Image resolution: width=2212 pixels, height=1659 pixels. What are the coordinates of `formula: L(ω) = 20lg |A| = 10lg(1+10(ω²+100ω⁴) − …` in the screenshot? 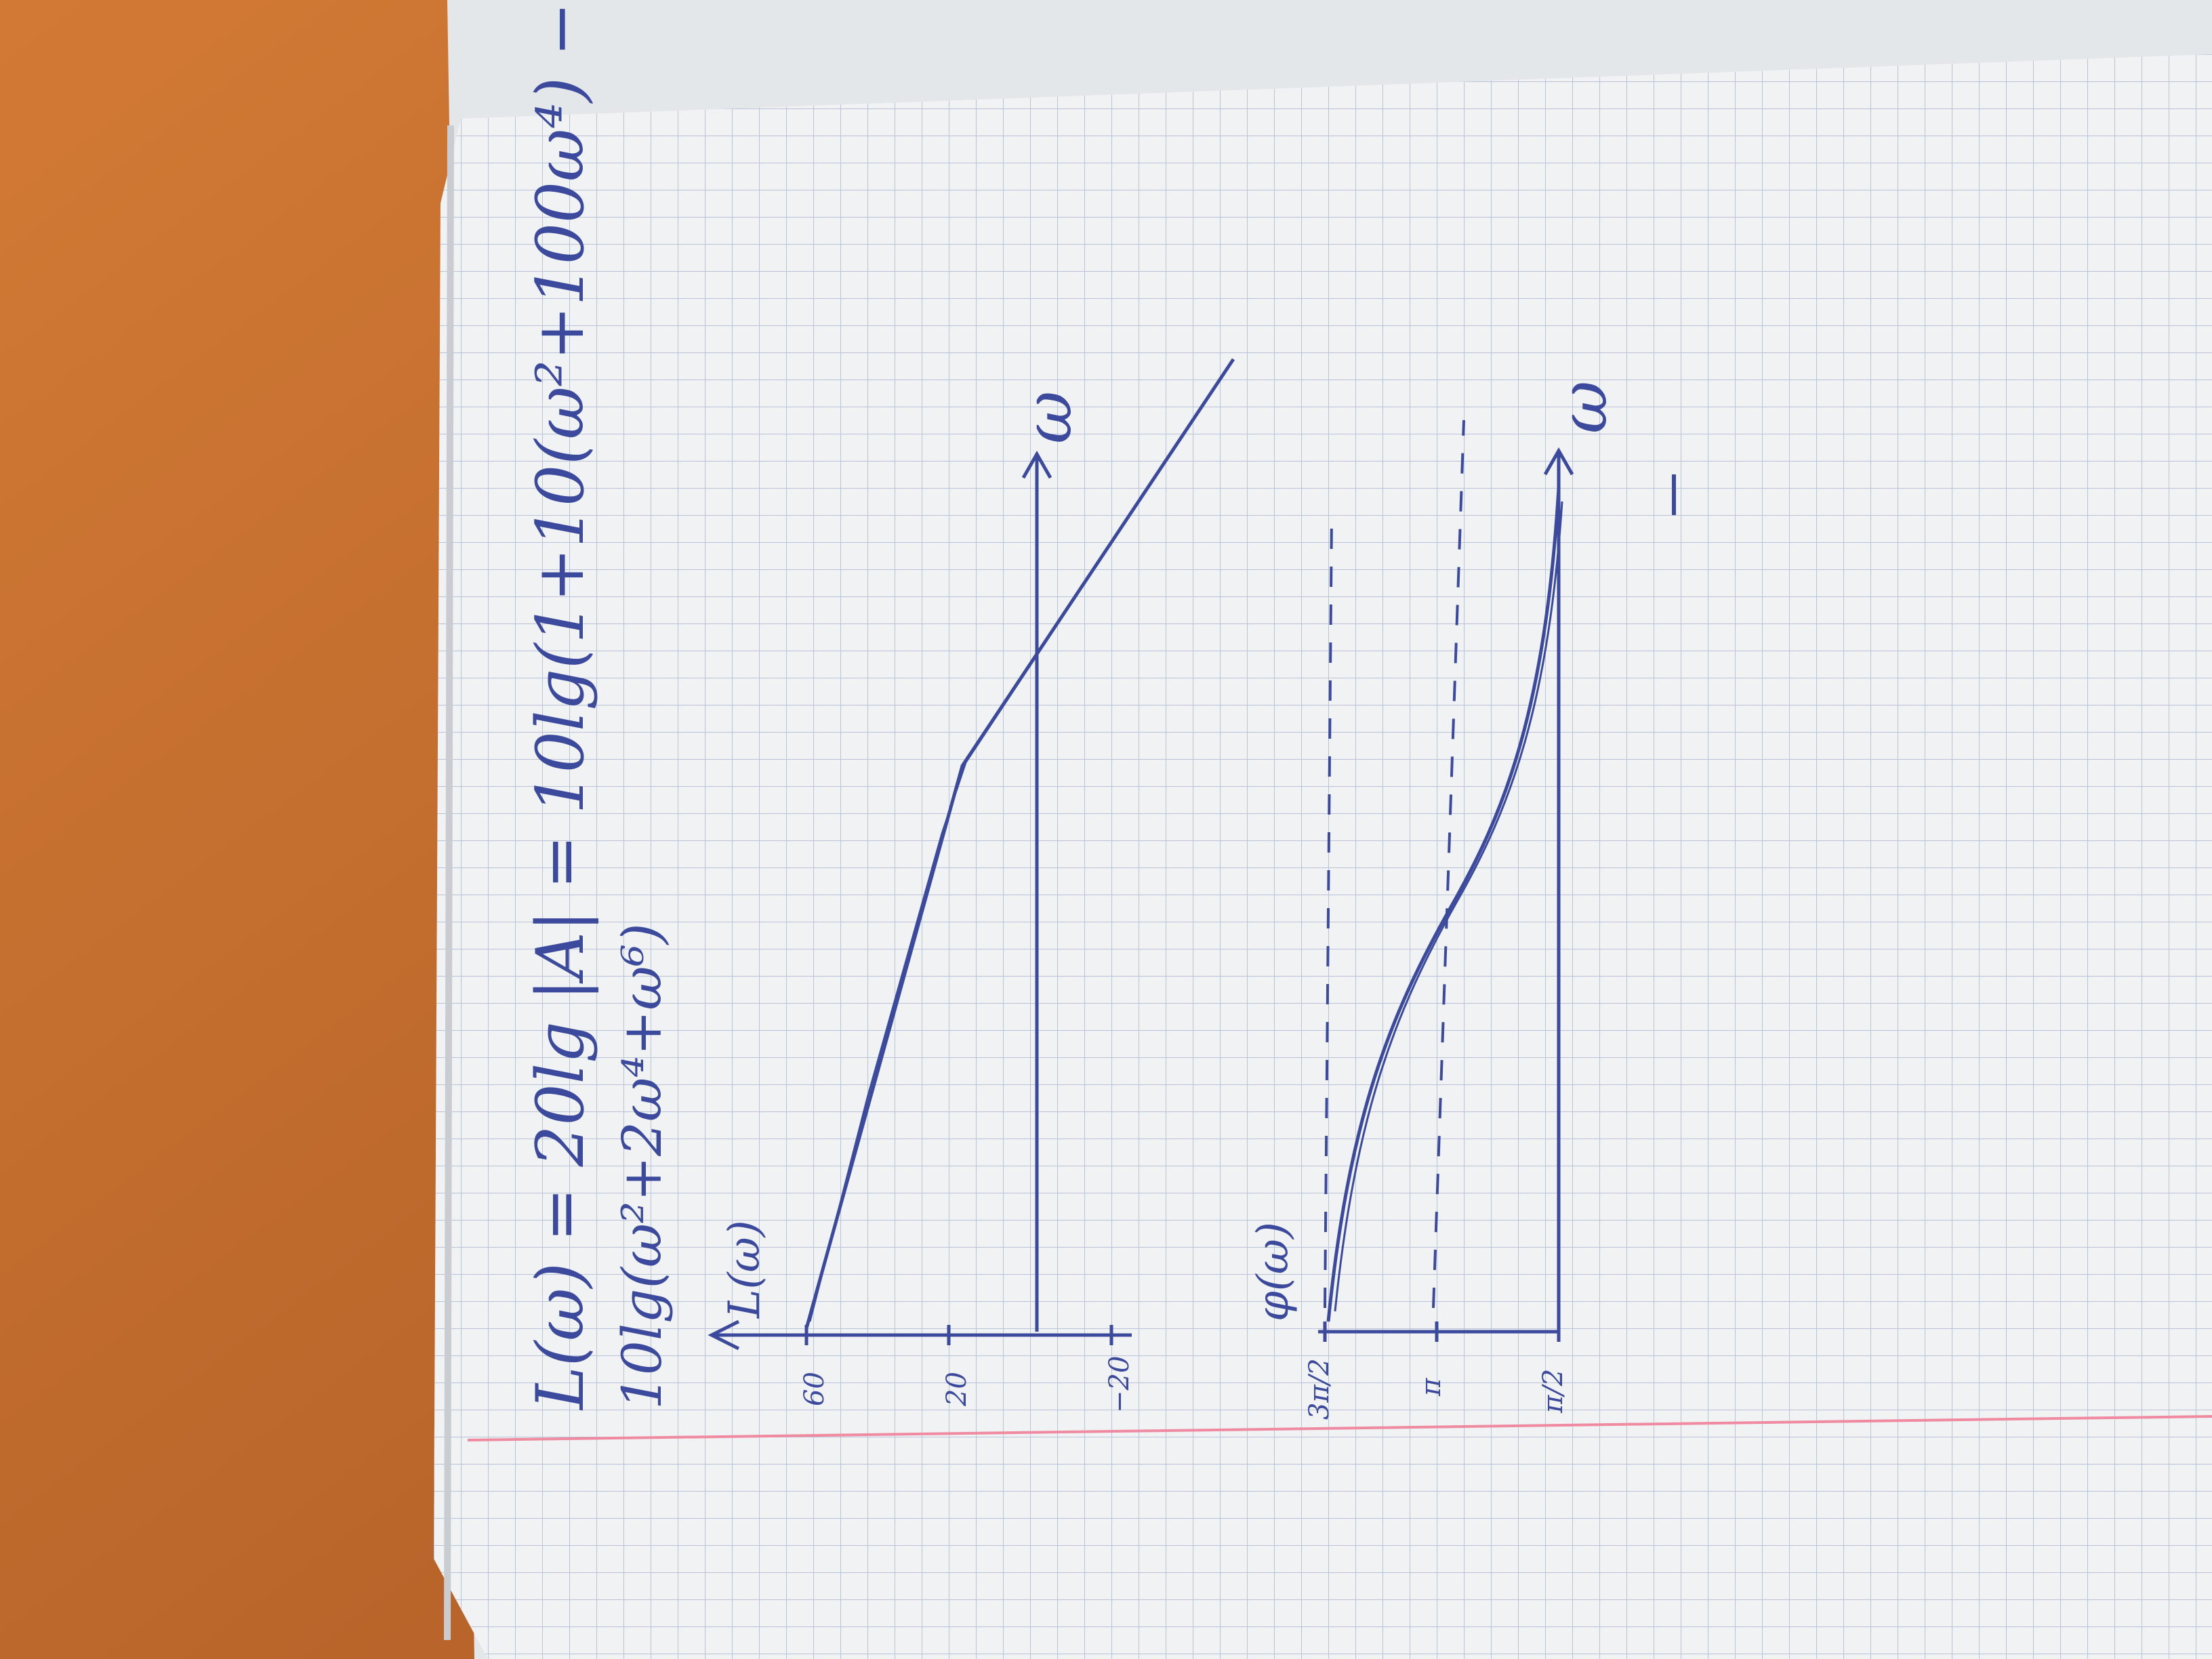 It's located at (598, 706).